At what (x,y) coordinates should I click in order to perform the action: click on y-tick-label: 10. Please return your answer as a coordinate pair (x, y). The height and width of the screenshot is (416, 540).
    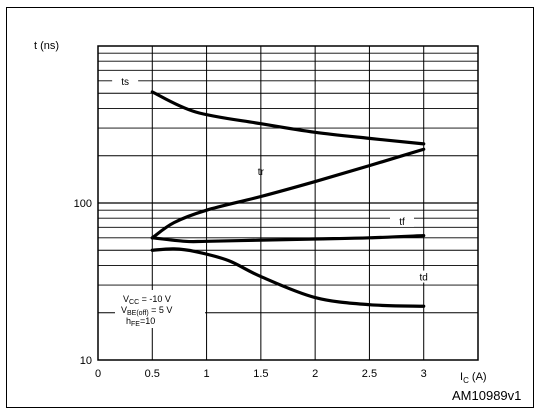
    Looking at the image, I should click on (86, 361).